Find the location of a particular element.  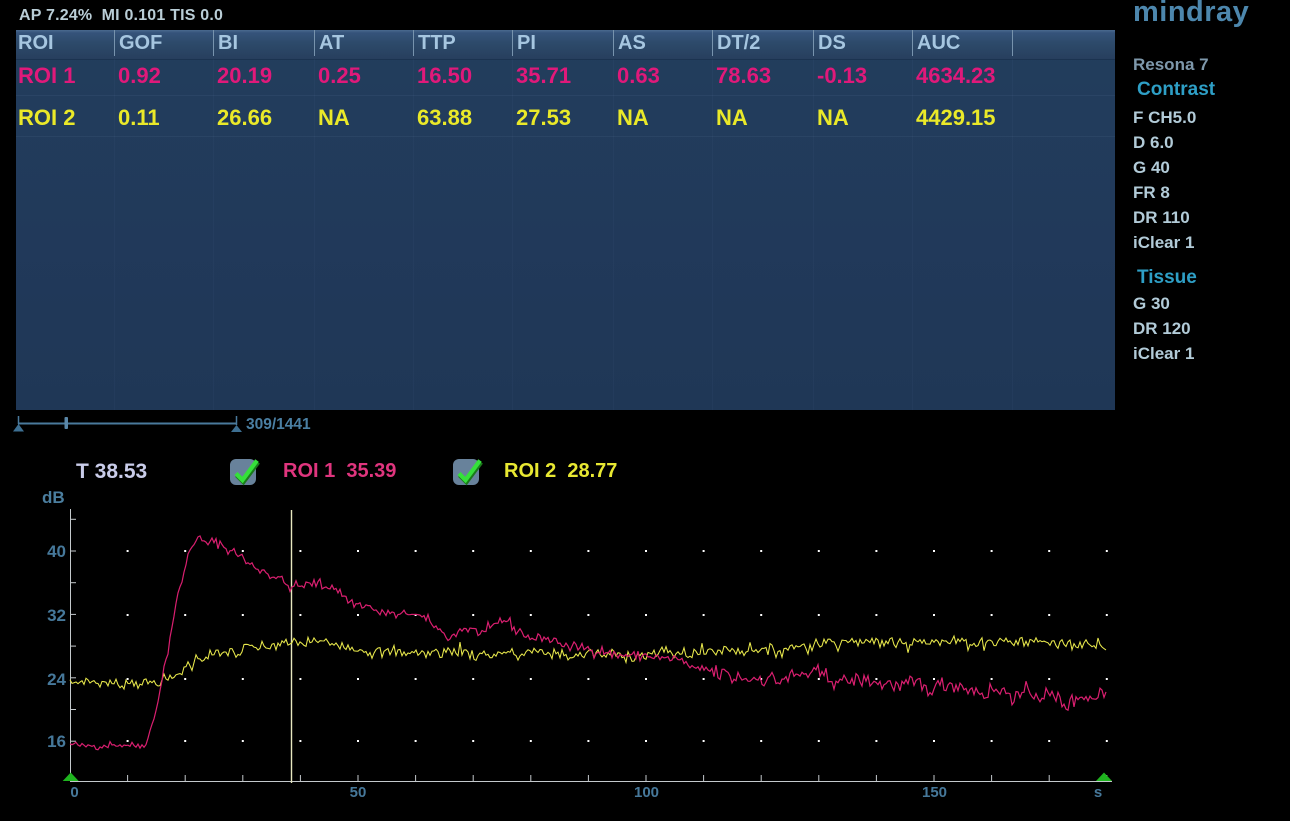

svg-text: 24 is located at coordinates (56, 679).